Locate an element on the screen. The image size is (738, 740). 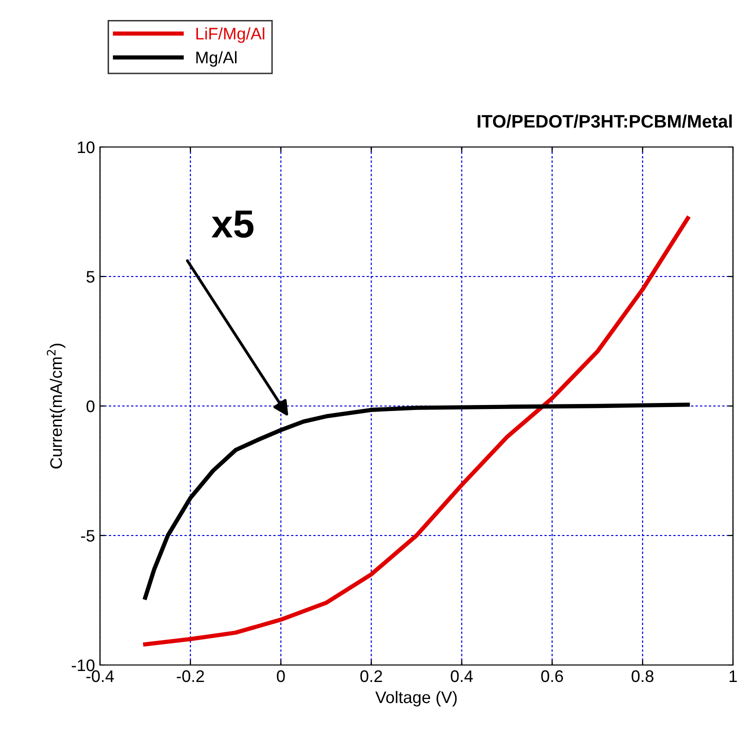
x-tick-label: 0.6 is located at coordinates (552, 676).